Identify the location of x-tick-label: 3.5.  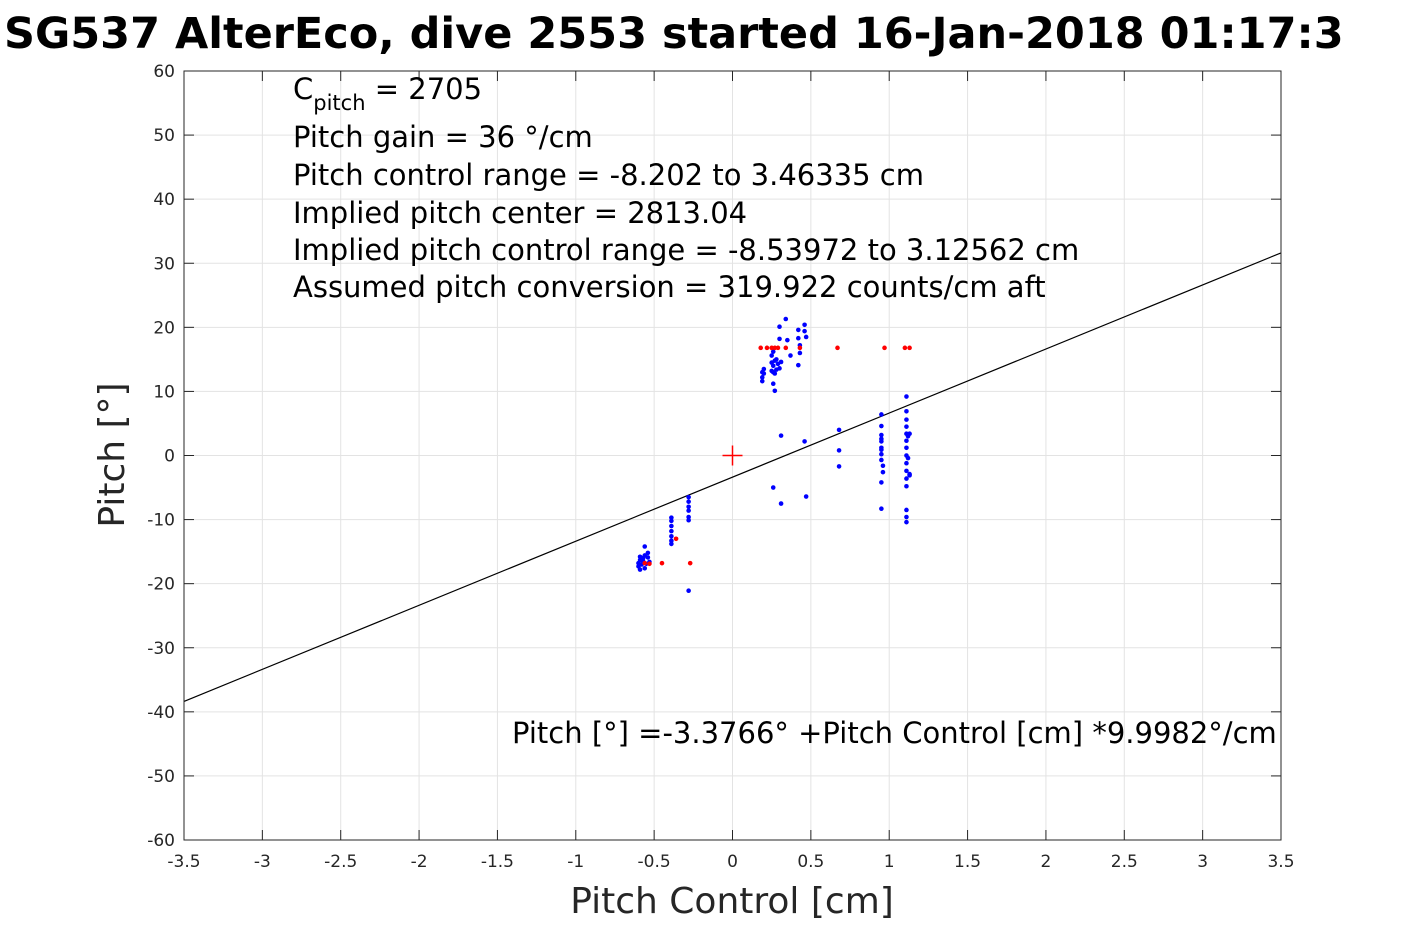
(1280, 862).